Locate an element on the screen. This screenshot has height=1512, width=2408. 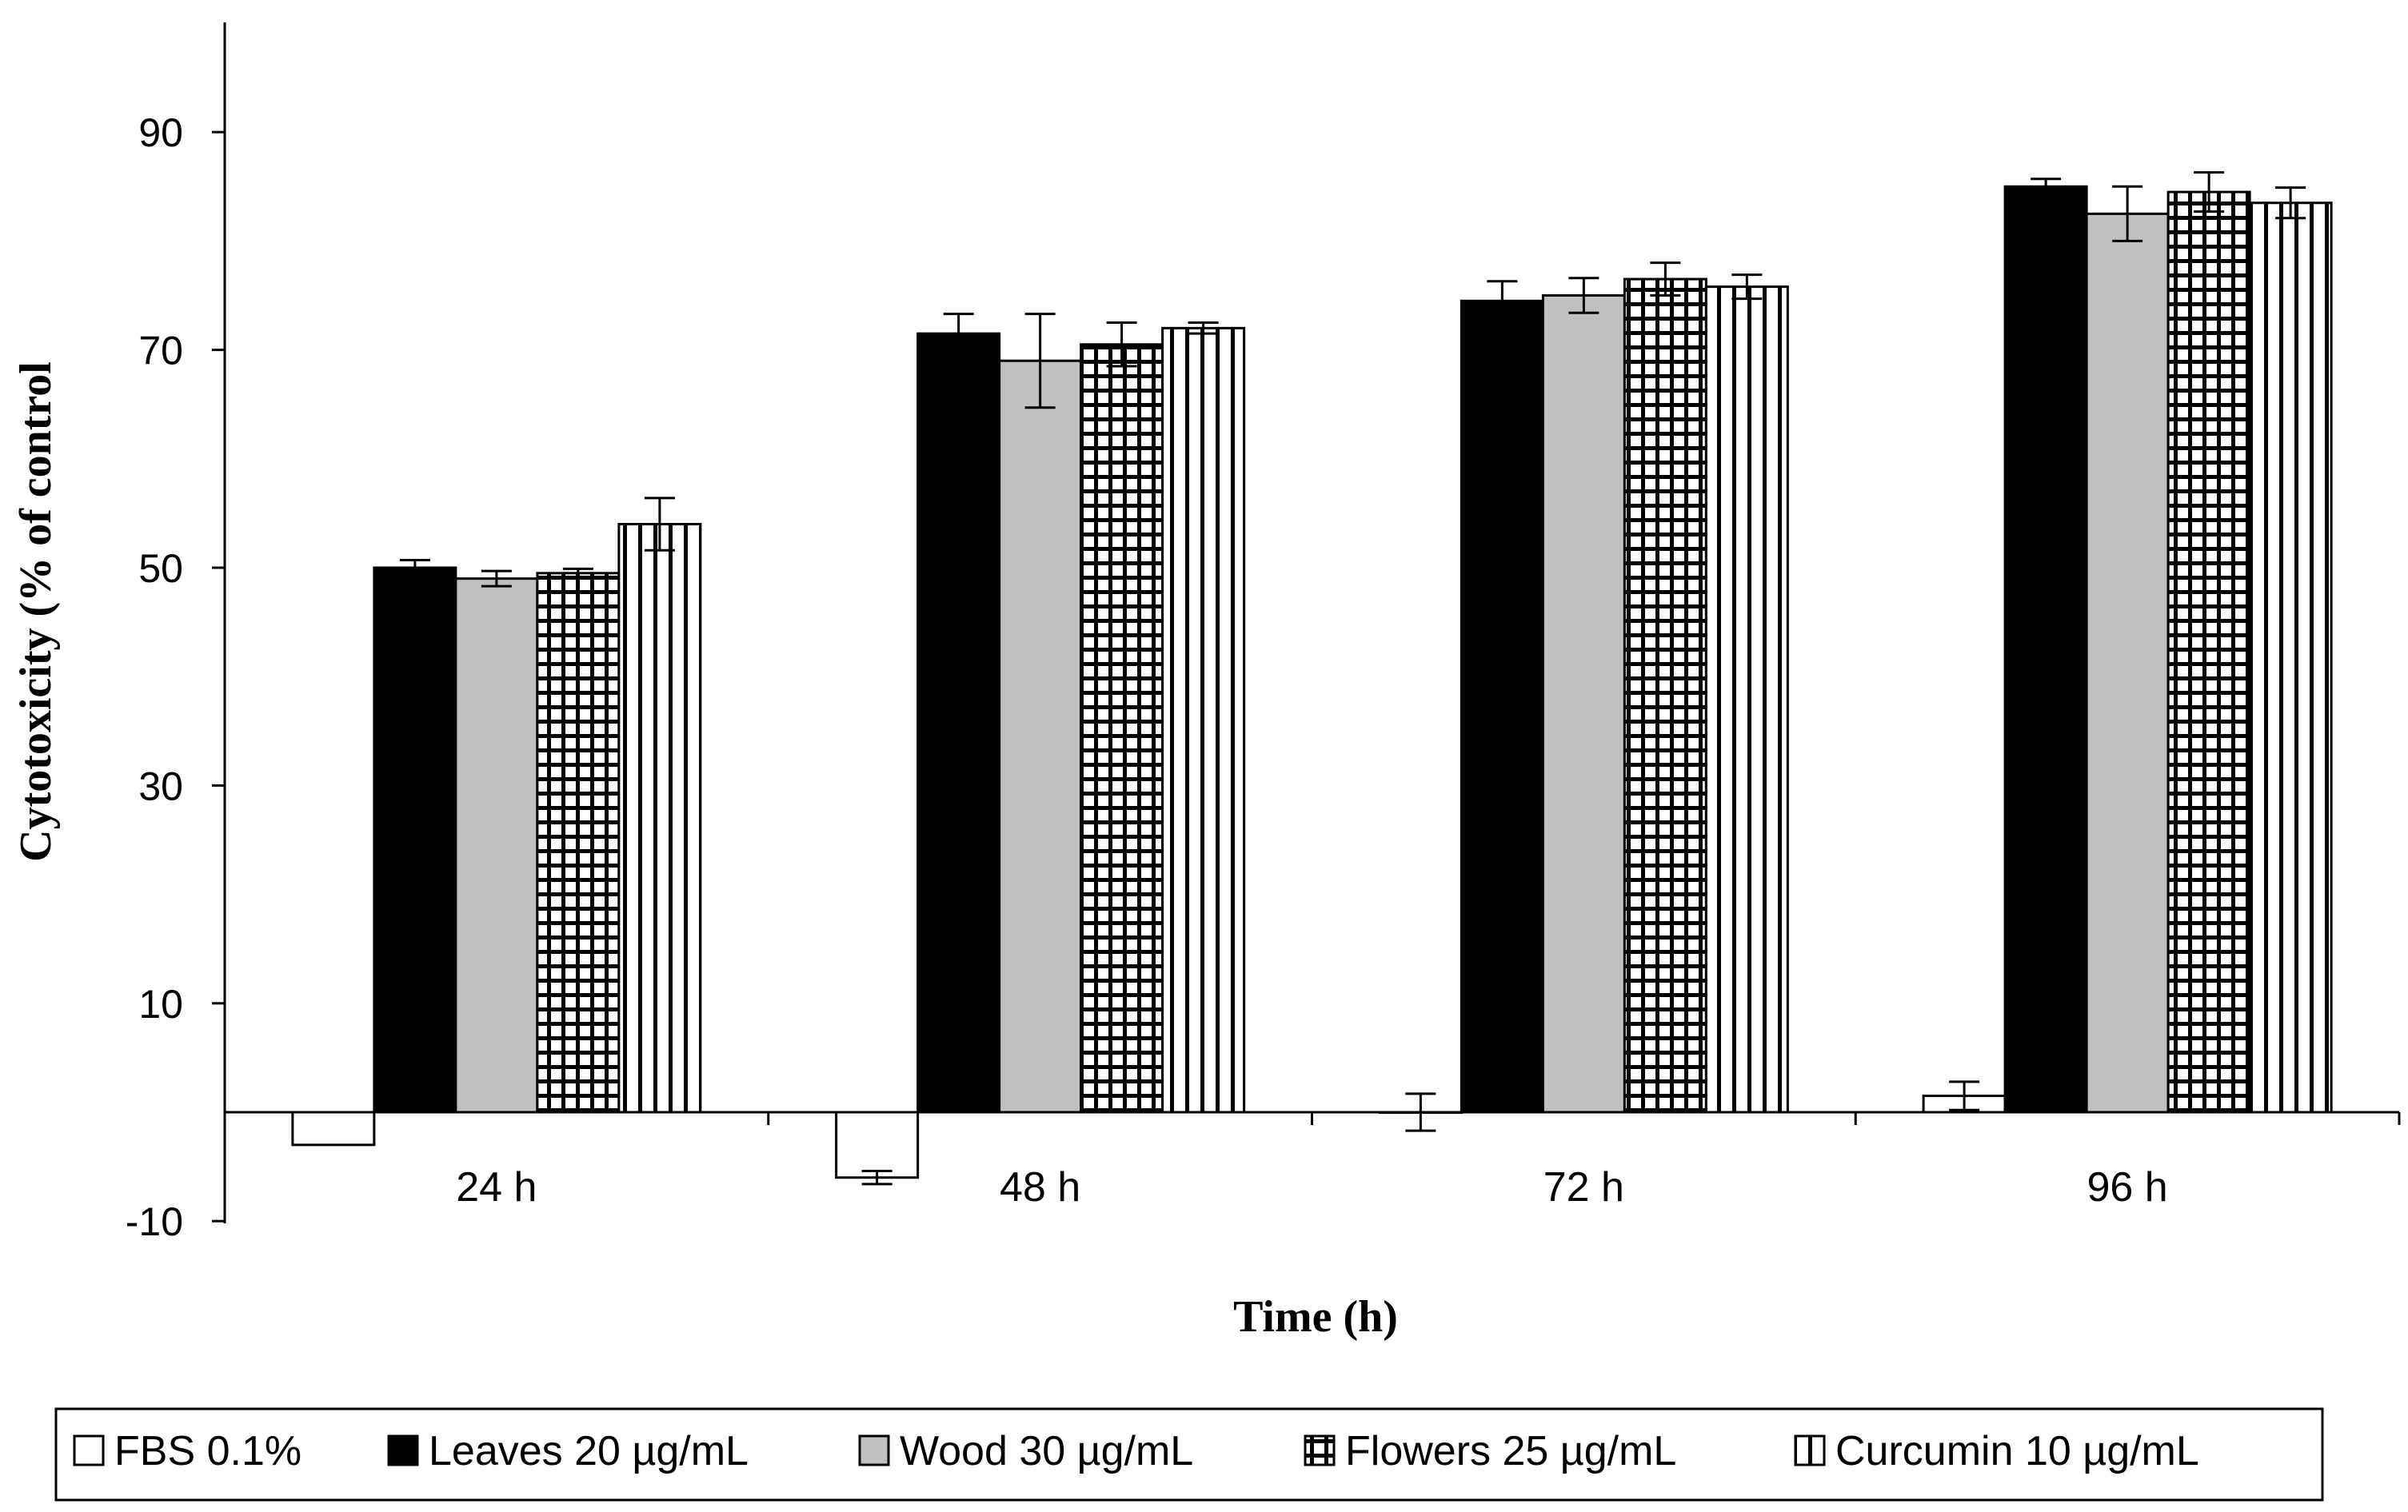
legend-label-leaves-20-g-ml: Leaves 20 µg/mL is located at coordinates (589, 1451).